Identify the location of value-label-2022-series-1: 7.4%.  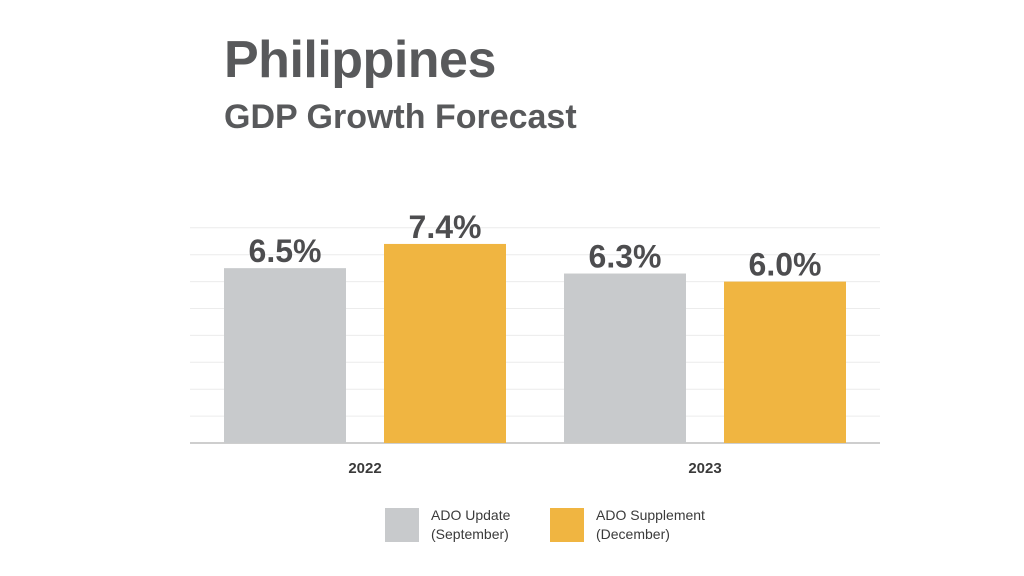
(445, 227).